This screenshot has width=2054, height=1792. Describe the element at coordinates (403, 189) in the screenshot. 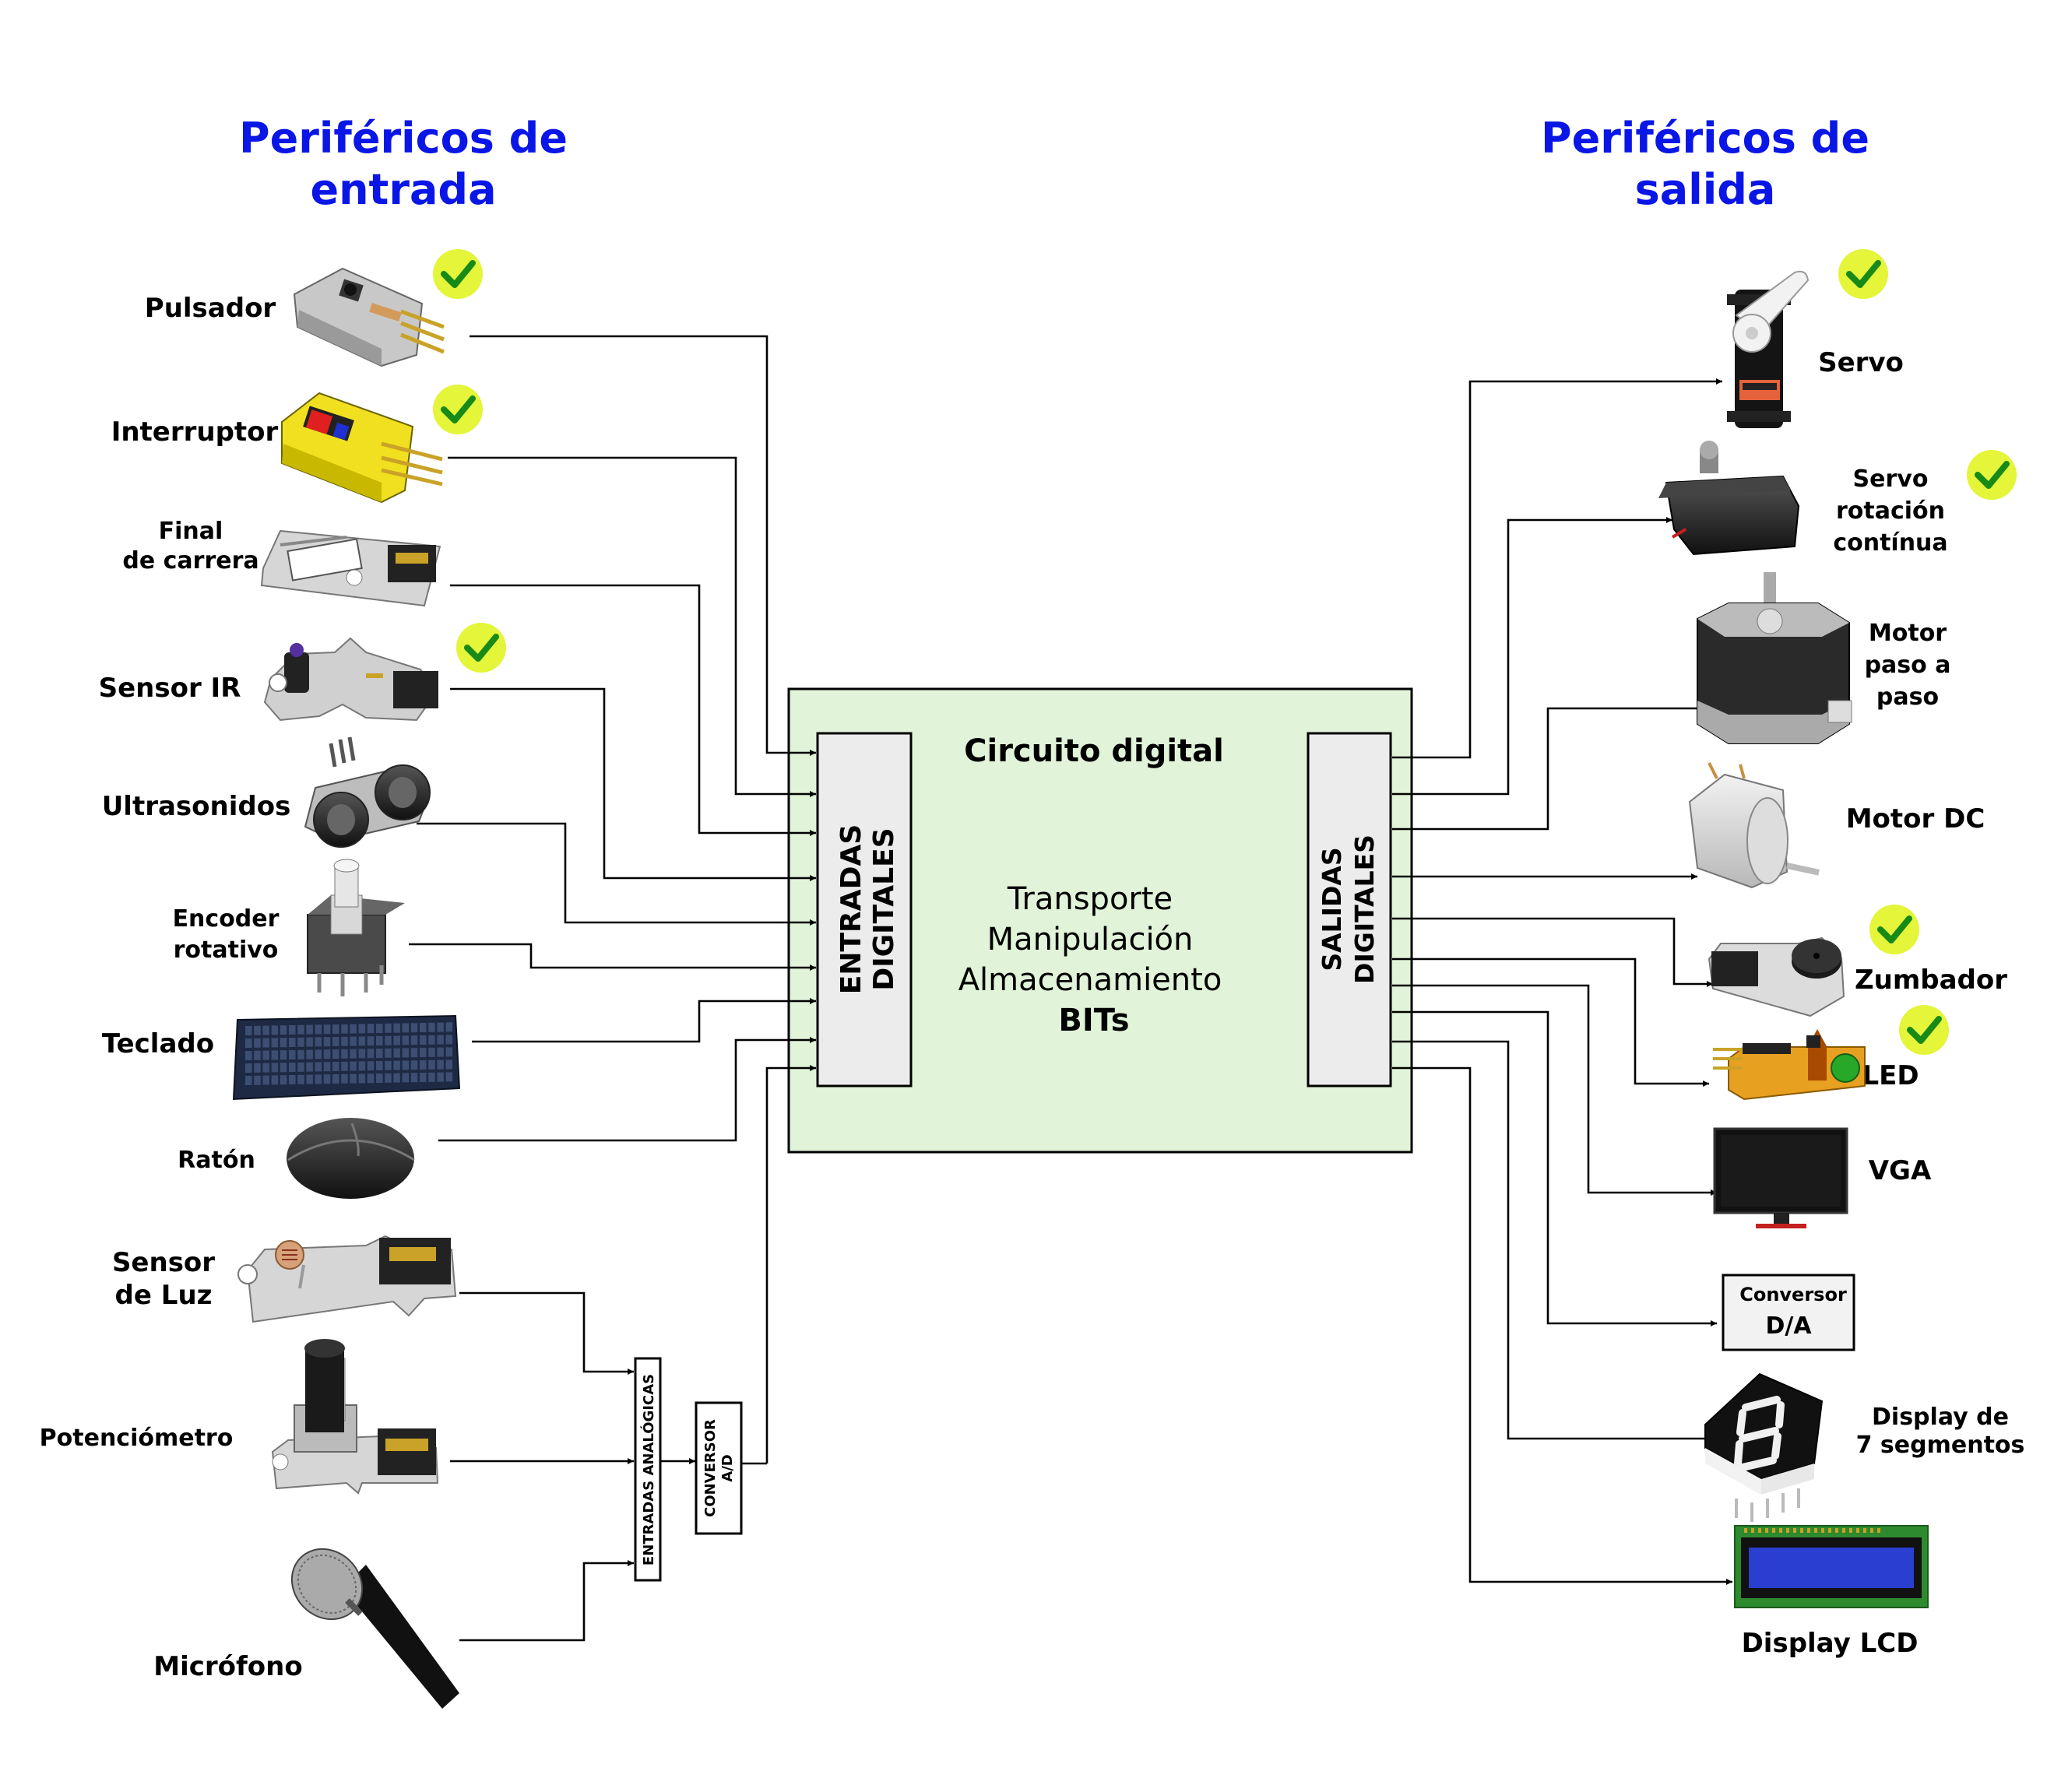

I see `inputs-heading-line-2: entrada` at that location.